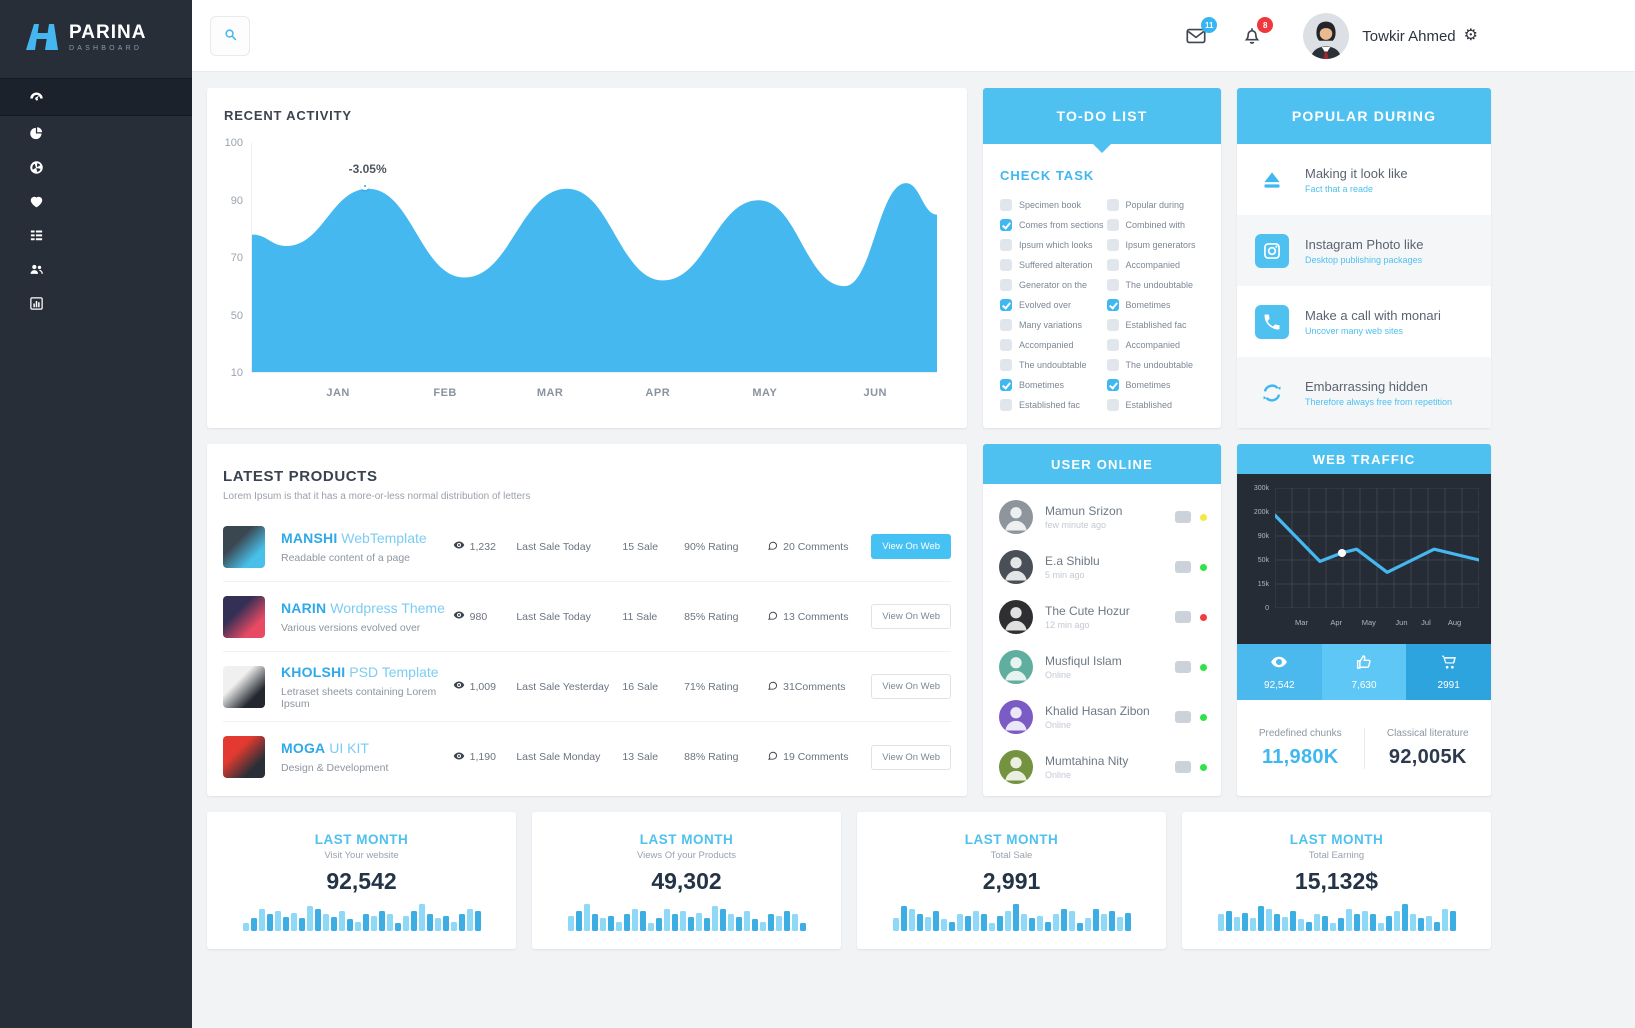 The image size is (1635, 1028). Describe the element at coordinates (96, 201) in the screenshot. I see `sidebar-item-favorites` at that location.